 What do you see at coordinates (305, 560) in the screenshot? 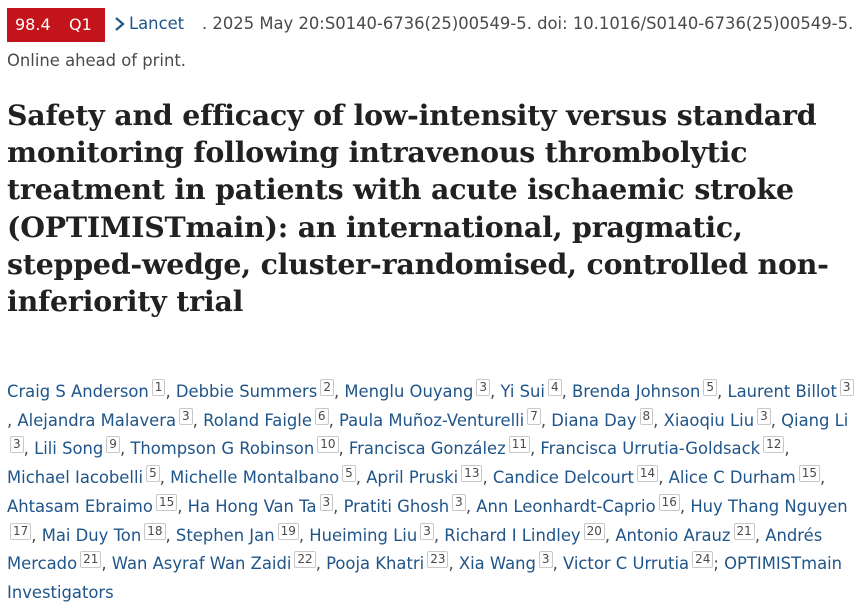
I see `affiliation-marker: 22` at bounding box center [305, 560].